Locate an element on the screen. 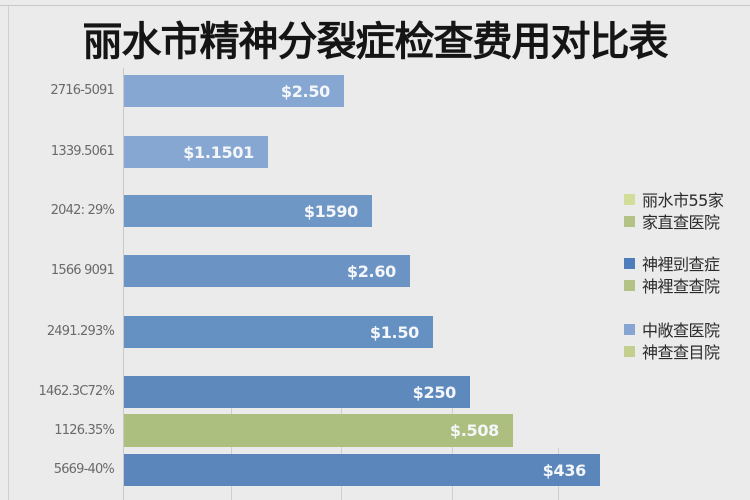  y-axis-label: 5669-40% is located at coordinates (84, 469).